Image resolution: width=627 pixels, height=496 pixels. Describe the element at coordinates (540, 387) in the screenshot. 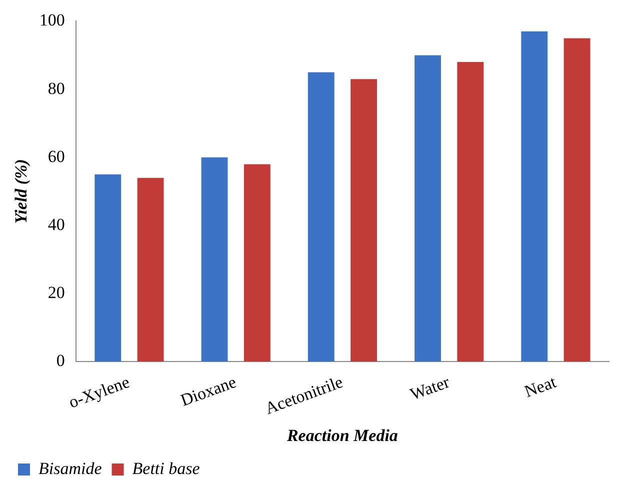

I see `x-tick-label: Neat` at that location.